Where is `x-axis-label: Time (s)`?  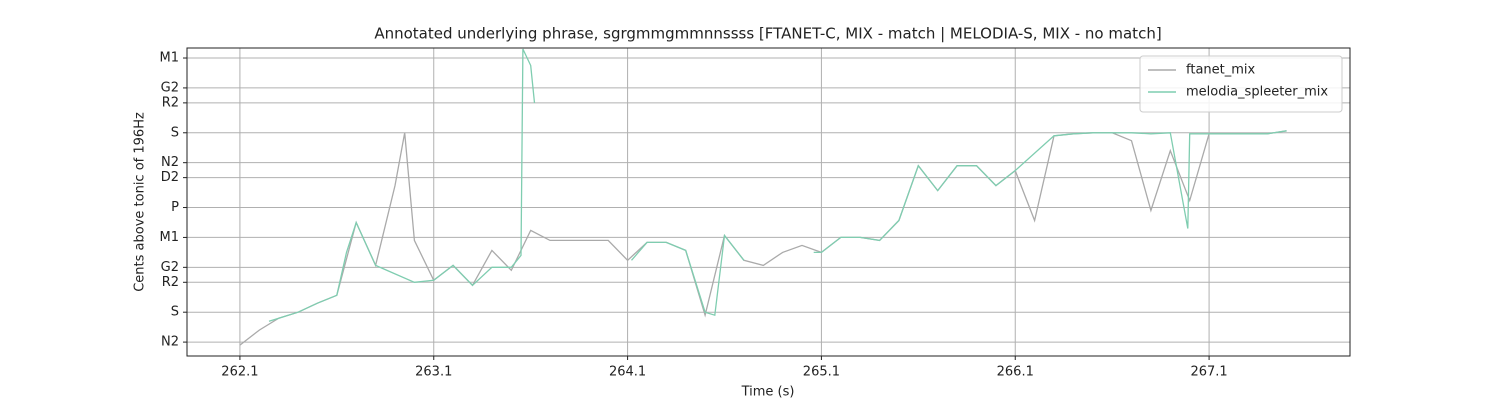
x-axis-label: Time (s) is located at coordinates (768, 392).